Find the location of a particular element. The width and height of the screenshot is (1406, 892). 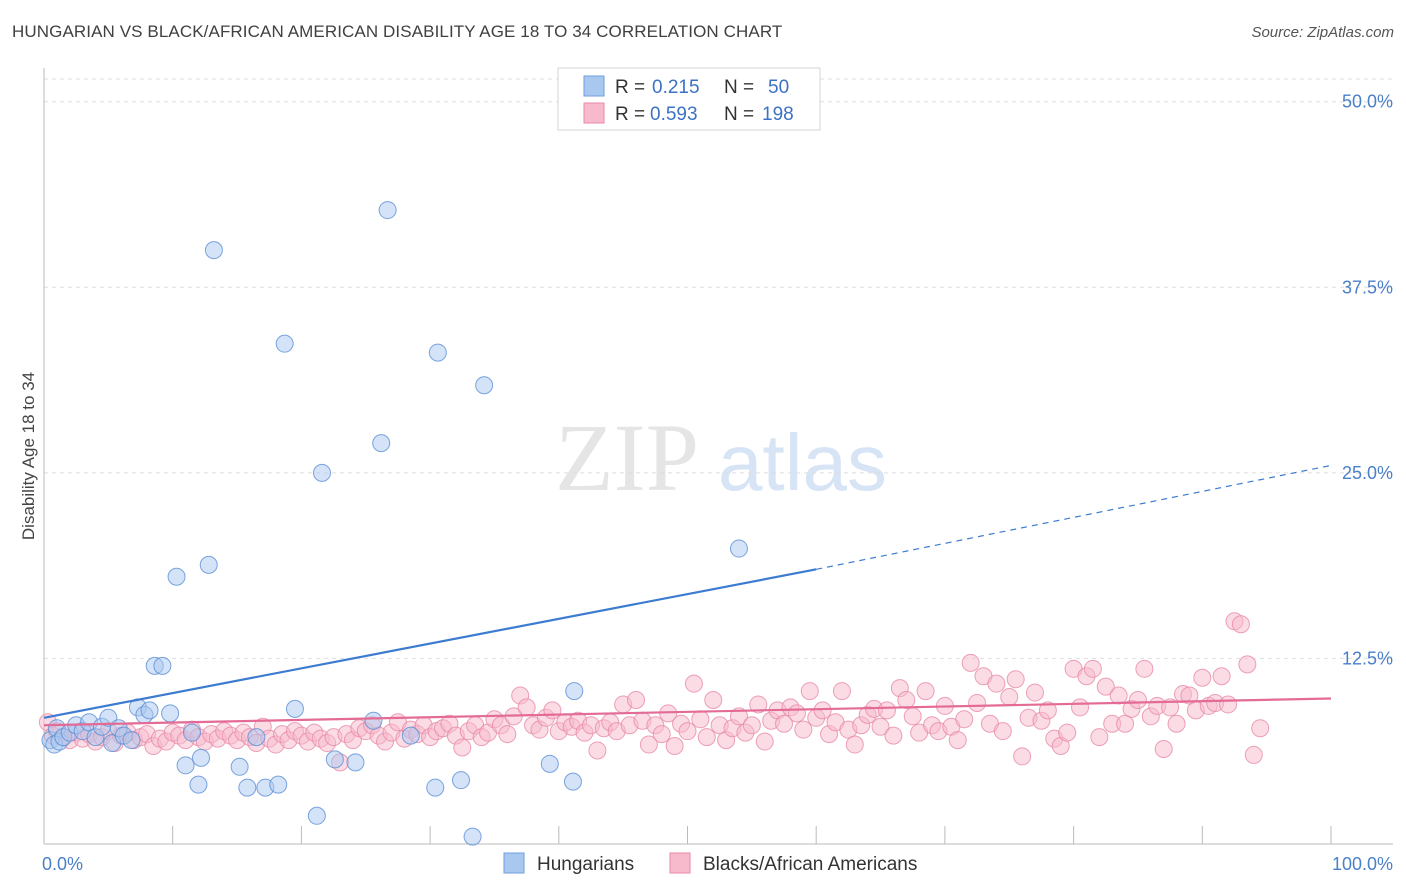

y-tick-label: 37.5% is located at coordinates (1367, 287).